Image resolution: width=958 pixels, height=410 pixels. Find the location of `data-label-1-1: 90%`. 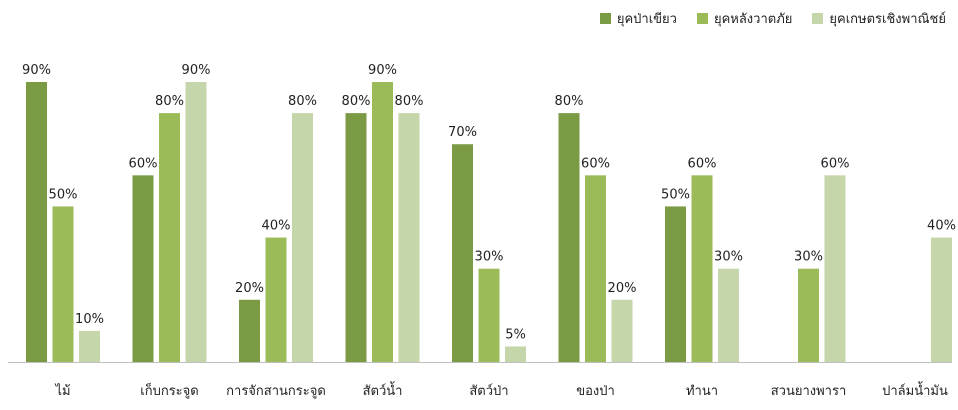

data-label-1-1: 90% is located at coordinates (36, 70).